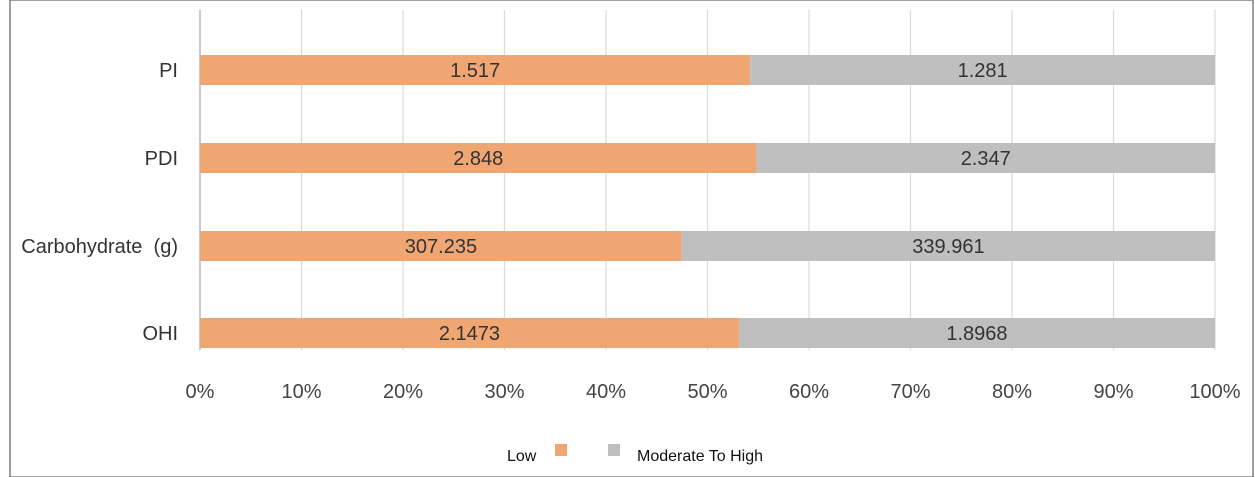 This screenshot has height=477, width=1255. I want to click on x-axis-tick-labels: 0% 10% 20% 30% 40% 50% 60% 70% 80% 90% 100%, so click(713, 392).